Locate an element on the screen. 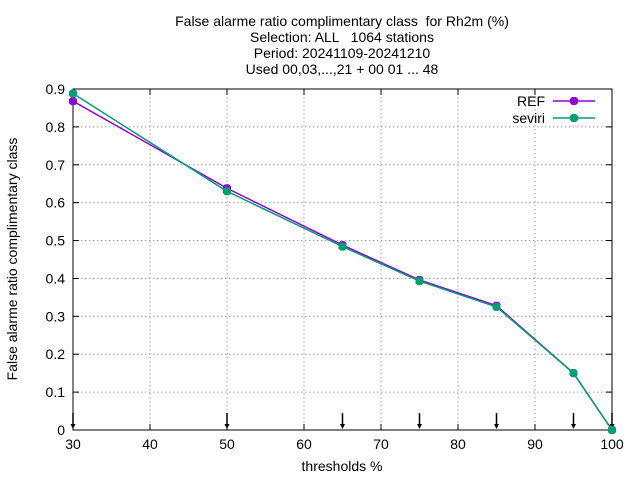  x-tick-label: 40 is located at coordinates (150, 444).